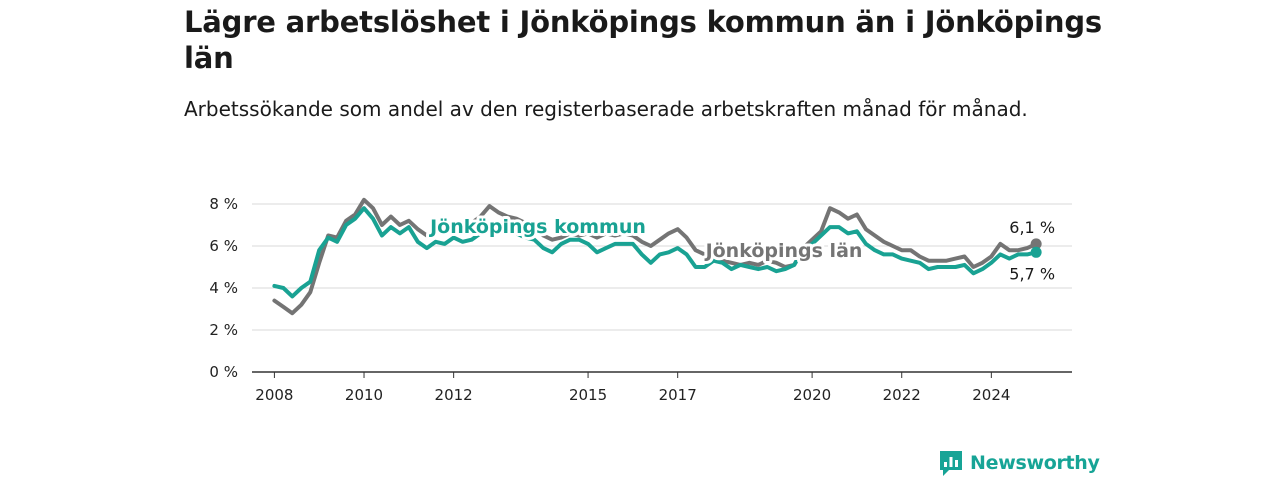 The height and width of the screenshot is (480, 1280). Describe the element at coordinates (454, 395) in the screenshot. I see `x-tick-label: 2012` at that location.